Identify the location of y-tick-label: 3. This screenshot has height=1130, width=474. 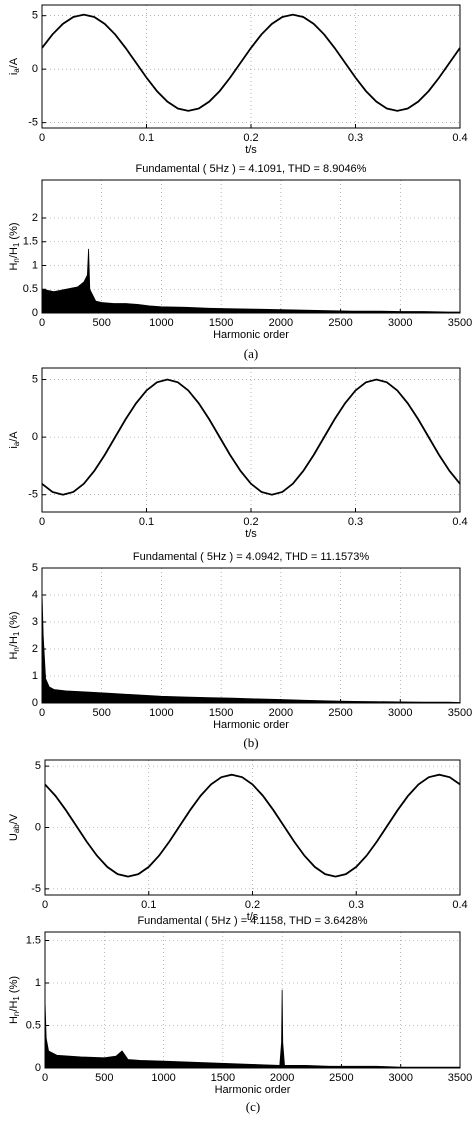
(35, 622).